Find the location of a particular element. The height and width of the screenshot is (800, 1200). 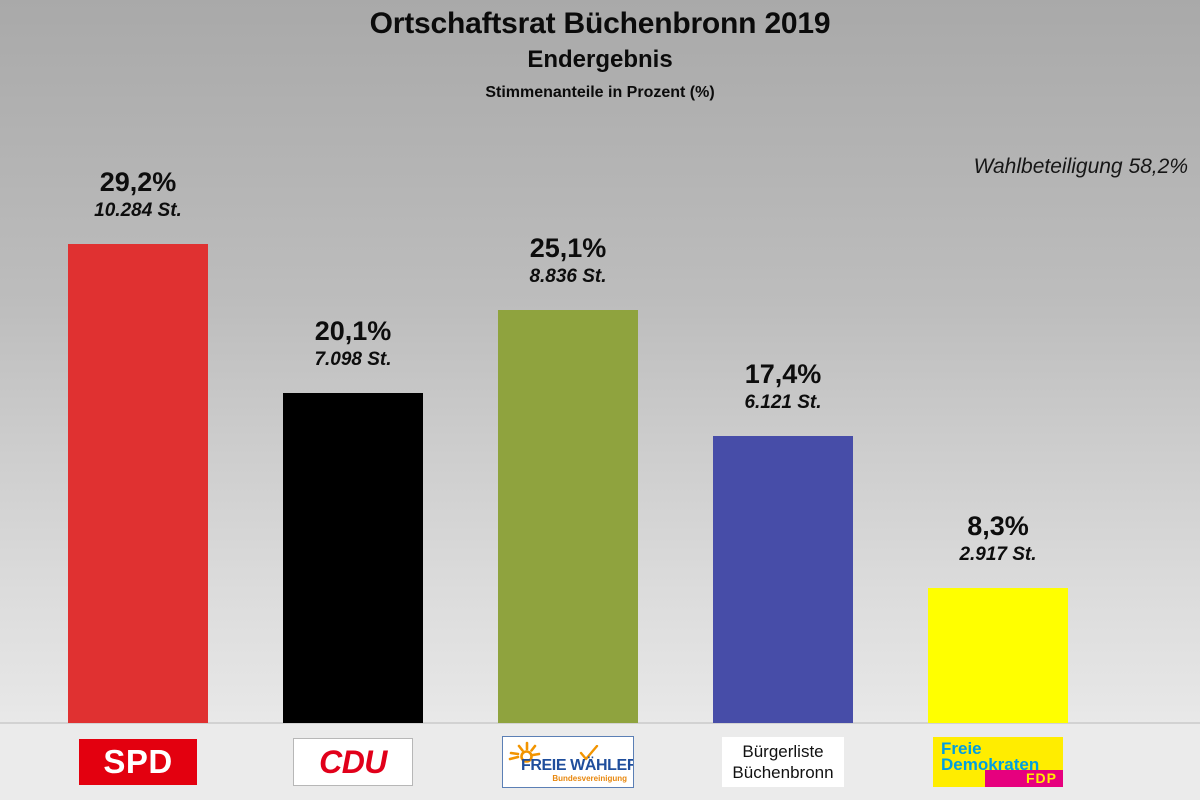

bar-votes-label: 7.098 St. is located at coordinates (353, 359).